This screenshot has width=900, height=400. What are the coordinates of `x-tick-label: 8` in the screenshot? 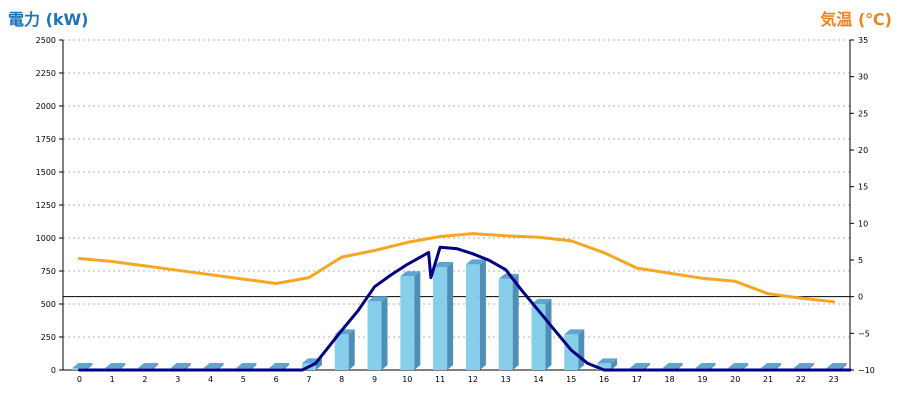 It's located at (341, 379).